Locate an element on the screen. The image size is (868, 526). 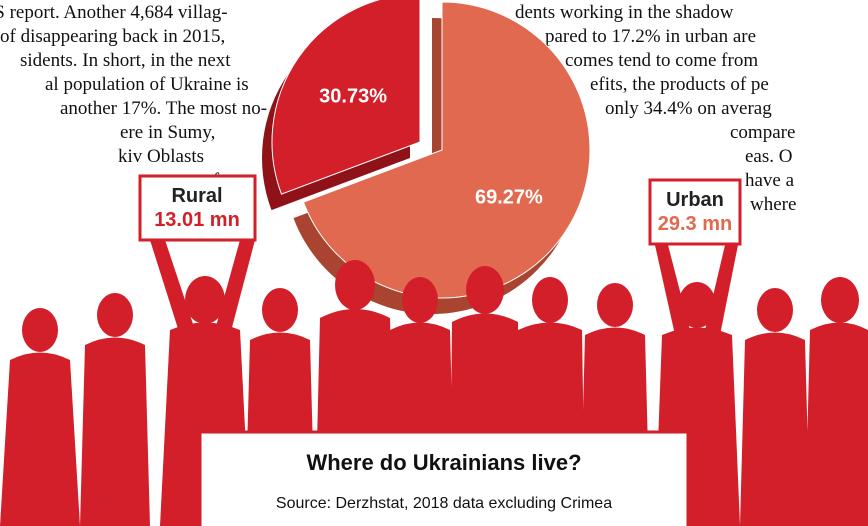
article-line: eas. O is located at coordinates (768, 156).